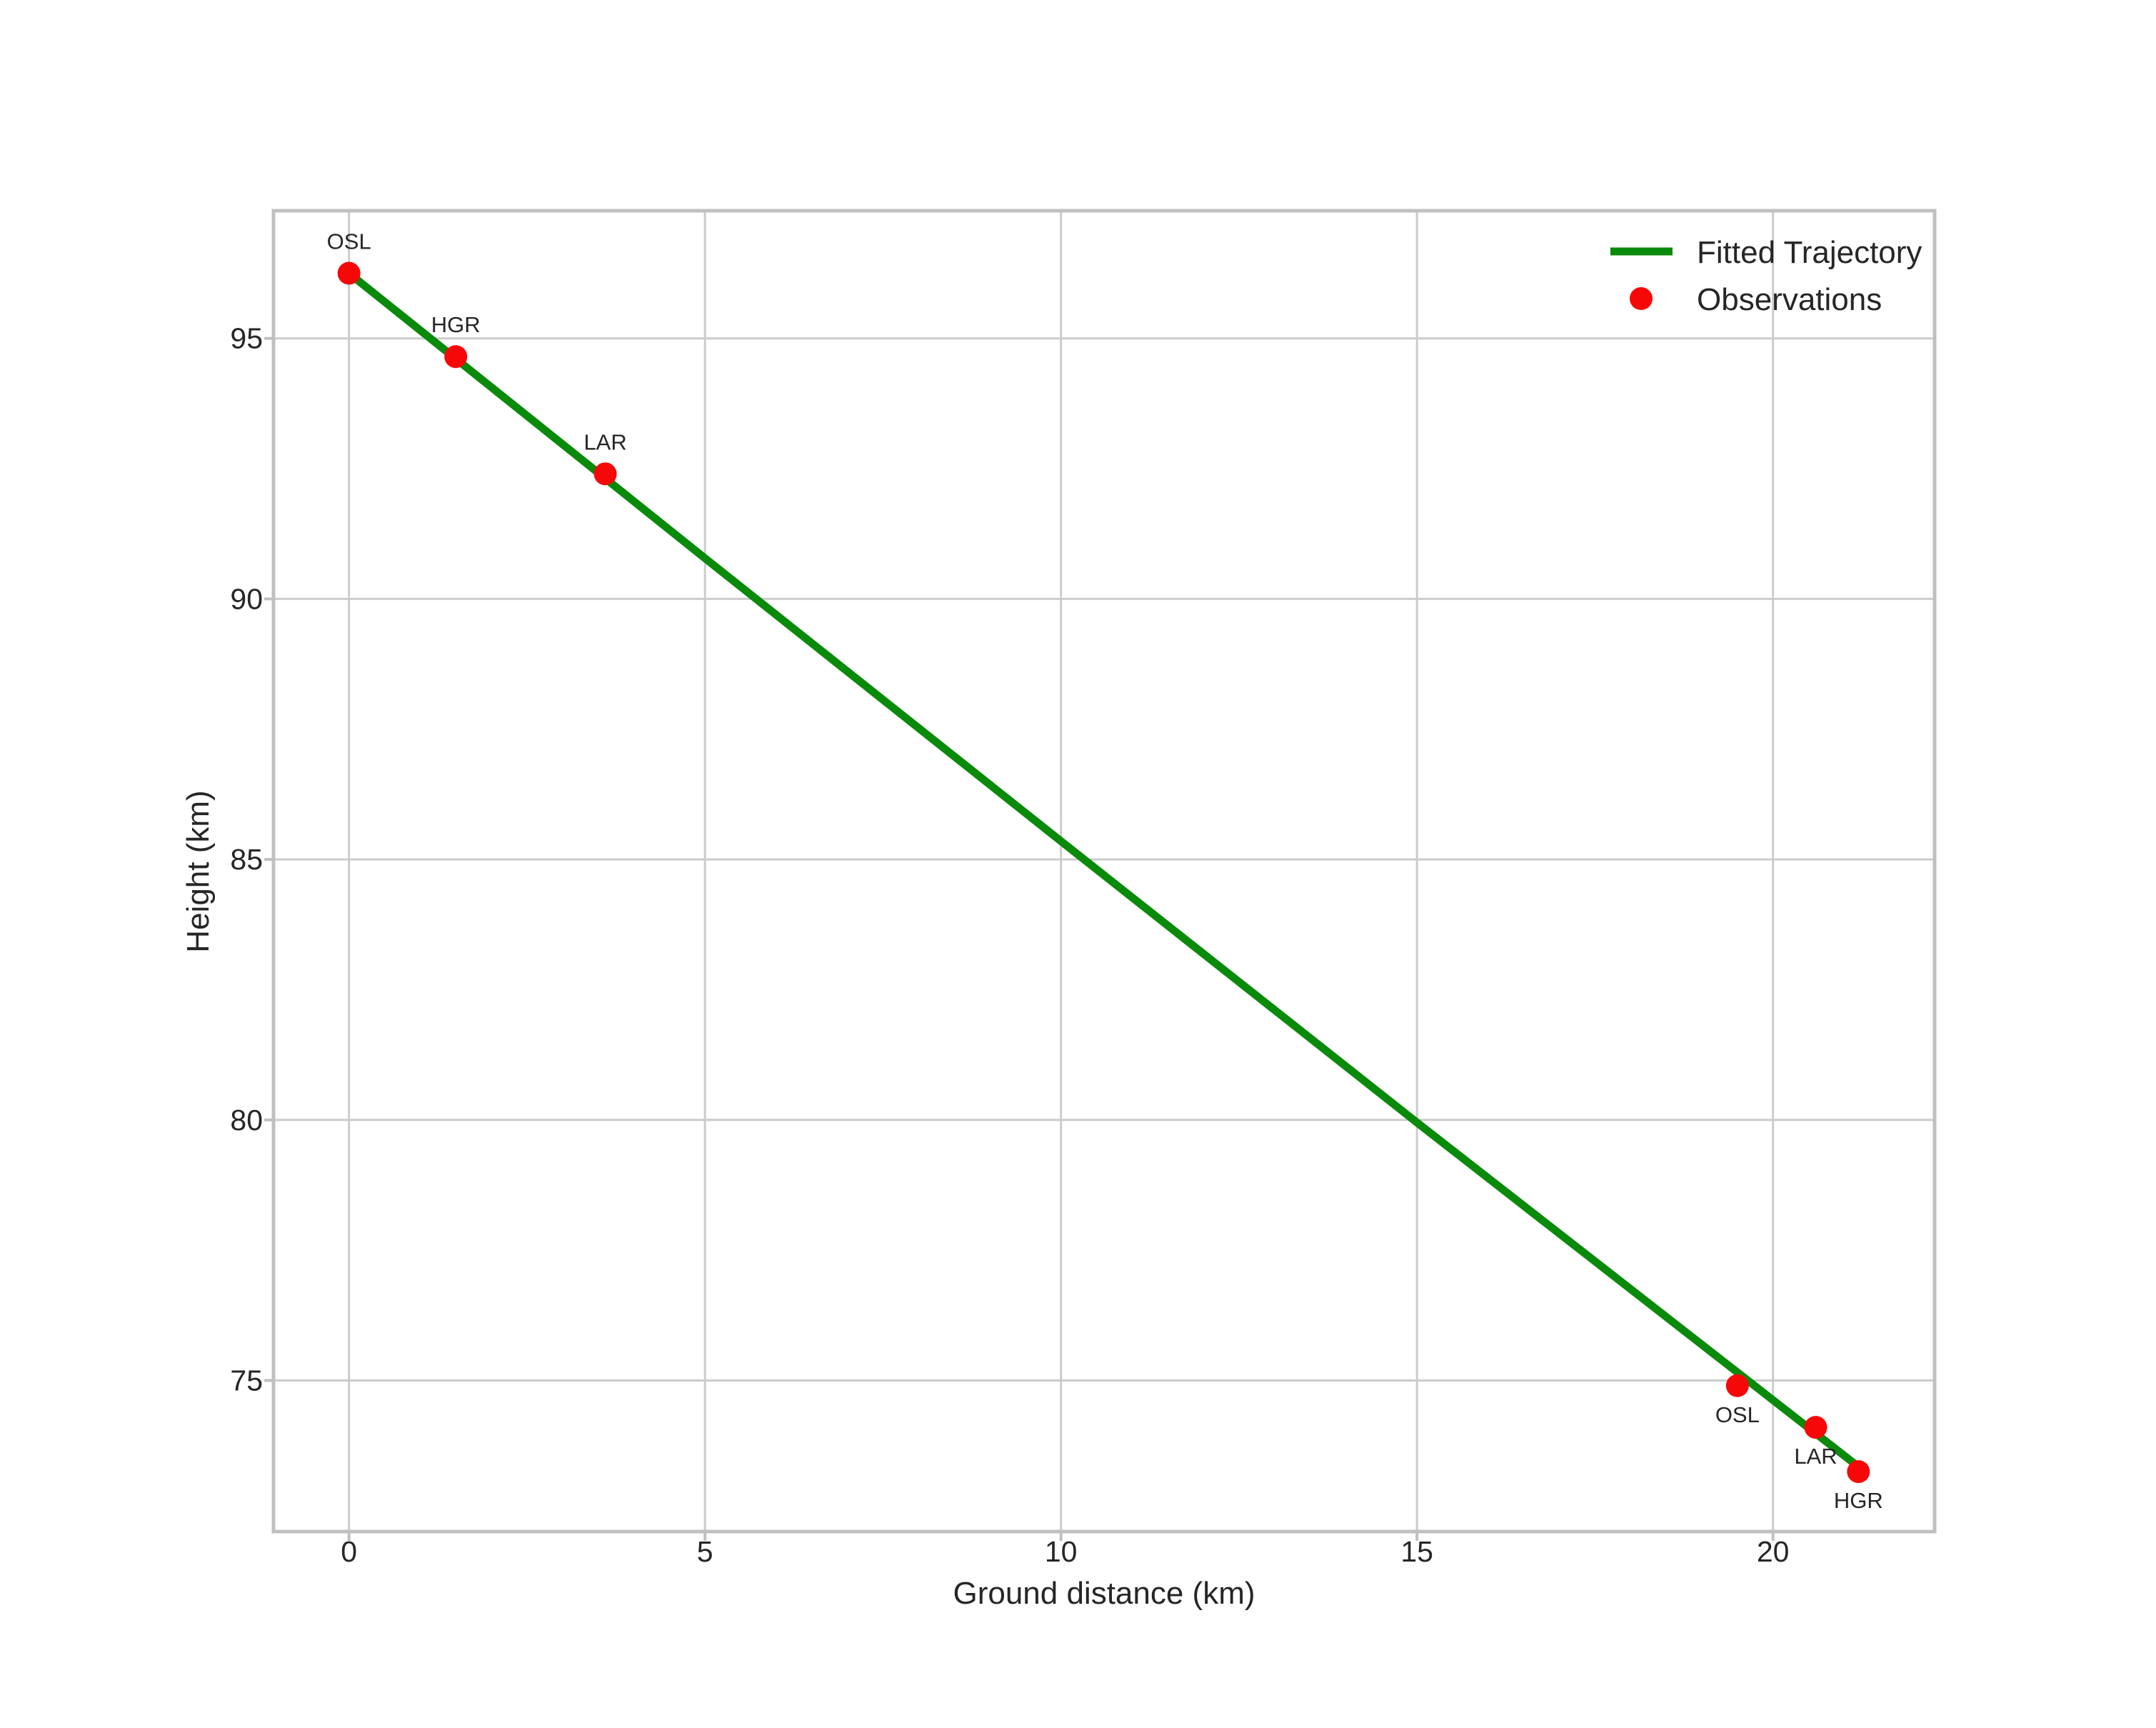  I want to click on x-tick-label: 0, so click(349, 1551).